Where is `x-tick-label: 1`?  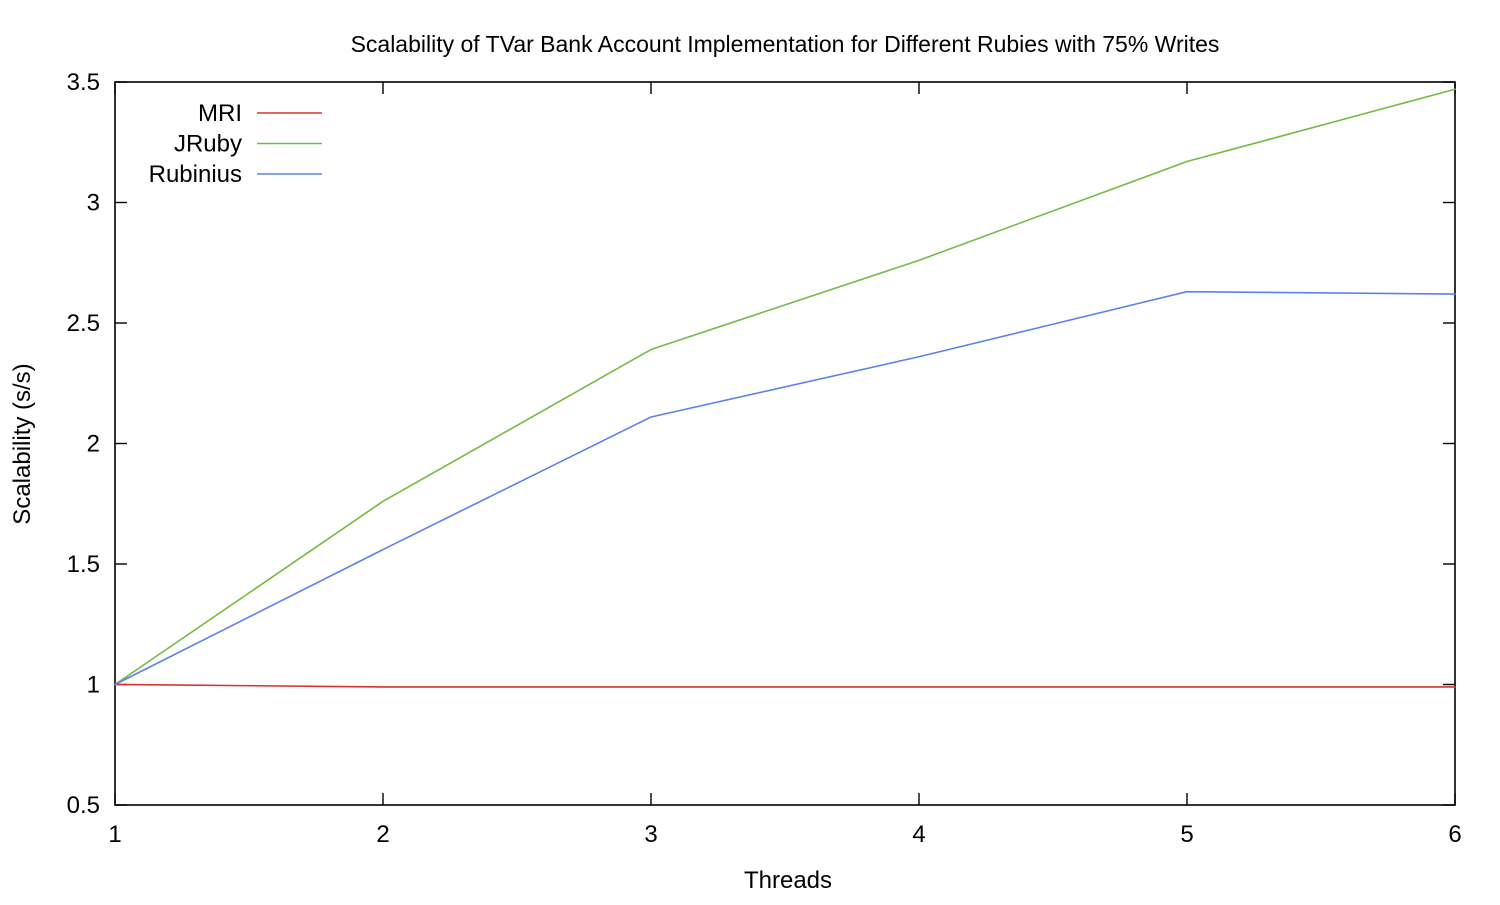 x-tick-label: 1 is located at coordinates (114, 834).